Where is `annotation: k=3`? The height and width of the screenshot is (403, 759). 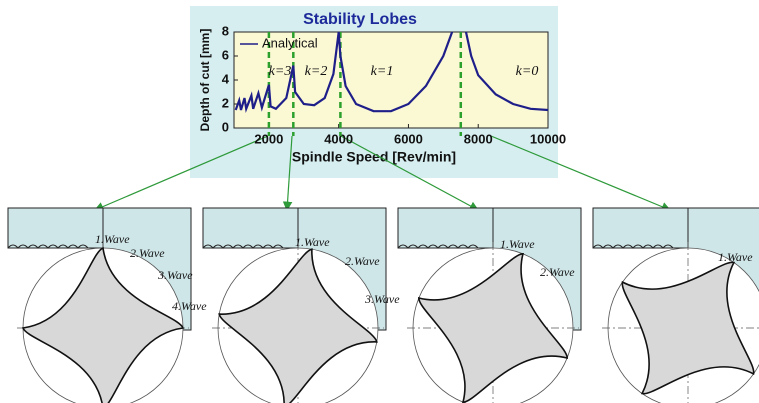 annotation: k=3 is located at coordinates (280, 71).